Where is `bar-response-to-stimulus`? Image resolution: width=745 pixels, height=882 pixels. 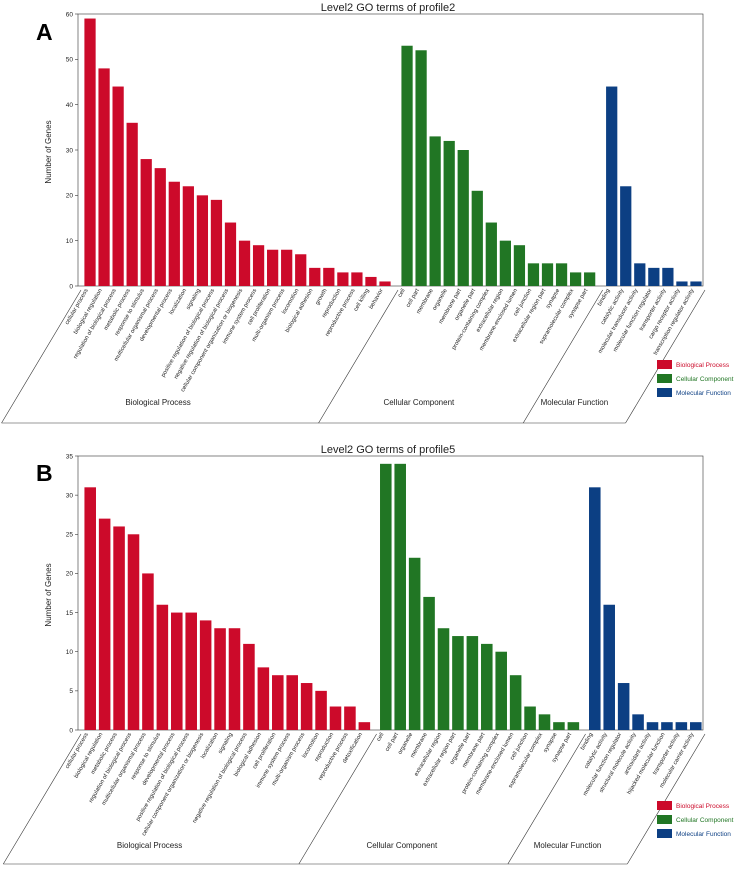 bar-response-to-stimulus is located at coordinates (146, 222).